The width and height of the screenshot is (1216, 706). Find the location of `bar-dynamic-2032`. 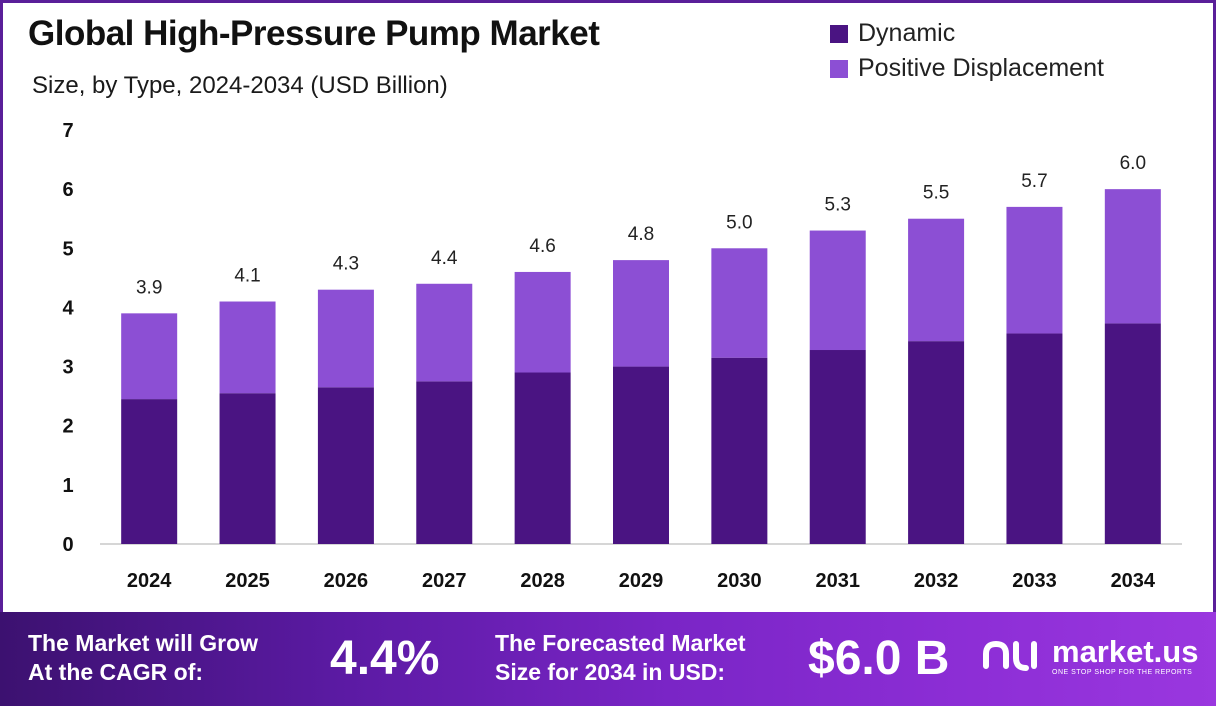

bar-dynamic-2032 is located at coordinates (936, 442).